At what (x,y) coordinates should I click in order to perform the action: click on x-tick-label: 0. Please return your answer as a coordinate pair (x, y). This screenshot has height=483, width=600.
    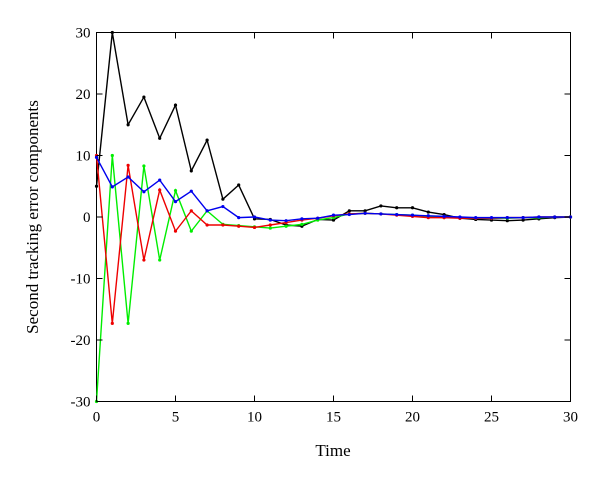
    Looking at the image, I should click on (97, 418).